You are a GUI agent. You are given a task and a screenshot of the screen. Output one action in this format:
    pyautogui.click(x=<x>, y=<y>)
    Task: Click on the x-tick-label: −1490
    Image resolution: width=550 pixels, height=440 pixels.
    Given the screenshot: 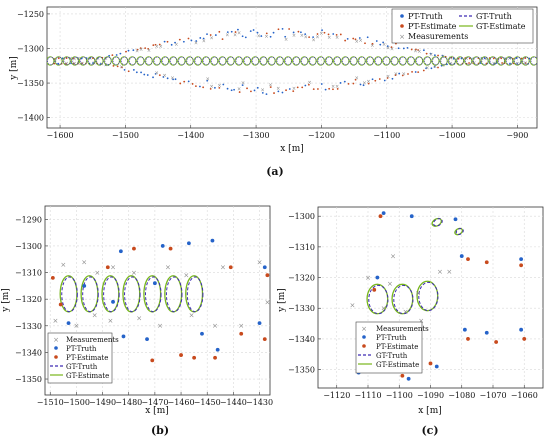 What is the action you would take?
    pyautogui.click(x=102, y=402)
    